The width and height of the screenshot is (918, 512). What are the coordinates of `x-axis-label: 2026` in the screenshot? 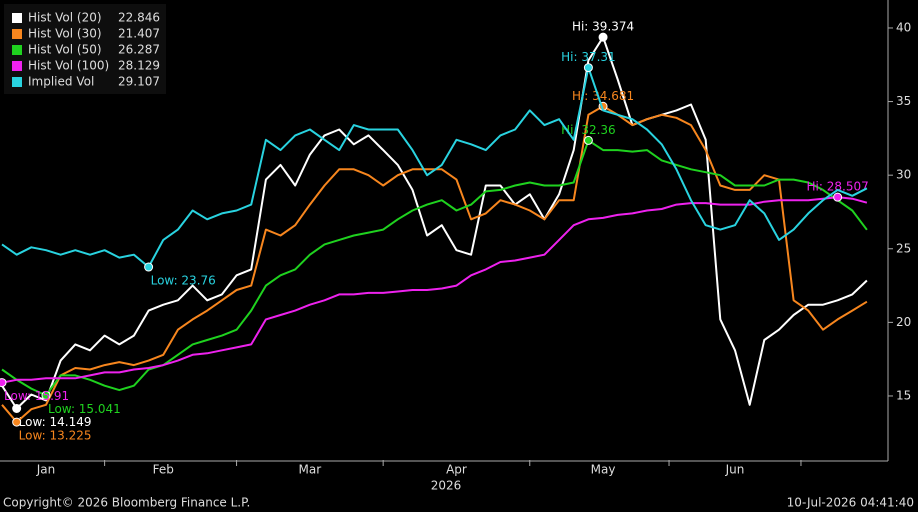 It's located at (446, 486).